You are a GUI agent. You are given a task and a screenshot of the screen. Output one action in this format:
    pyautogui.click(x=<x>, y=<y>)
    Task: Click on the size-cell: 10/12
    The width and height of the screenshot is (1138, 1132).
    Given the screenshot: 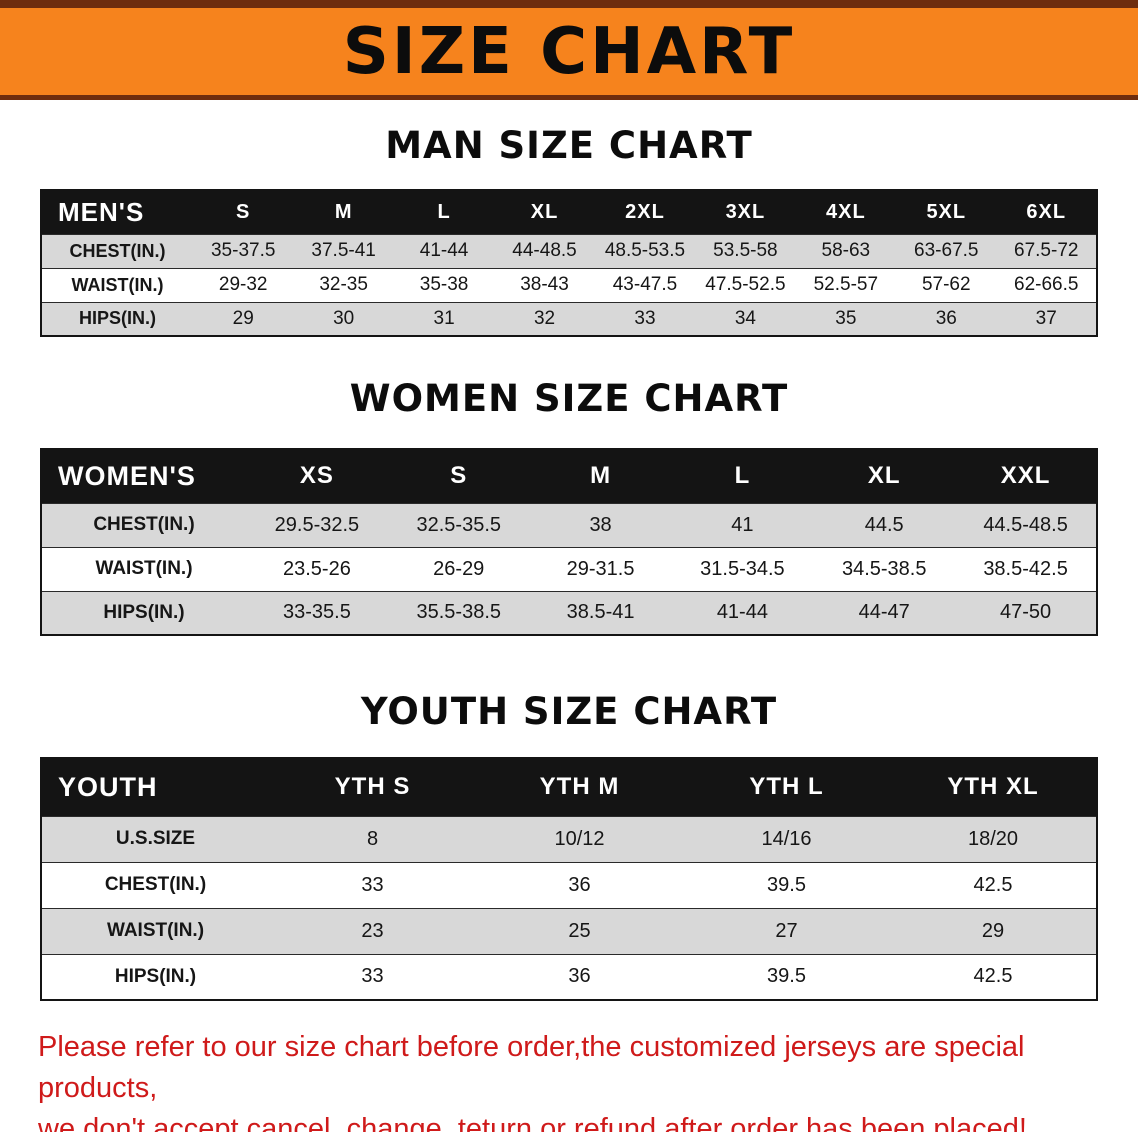 What is the action you would take?
    pyautogui.click(x=579, y=838)
    